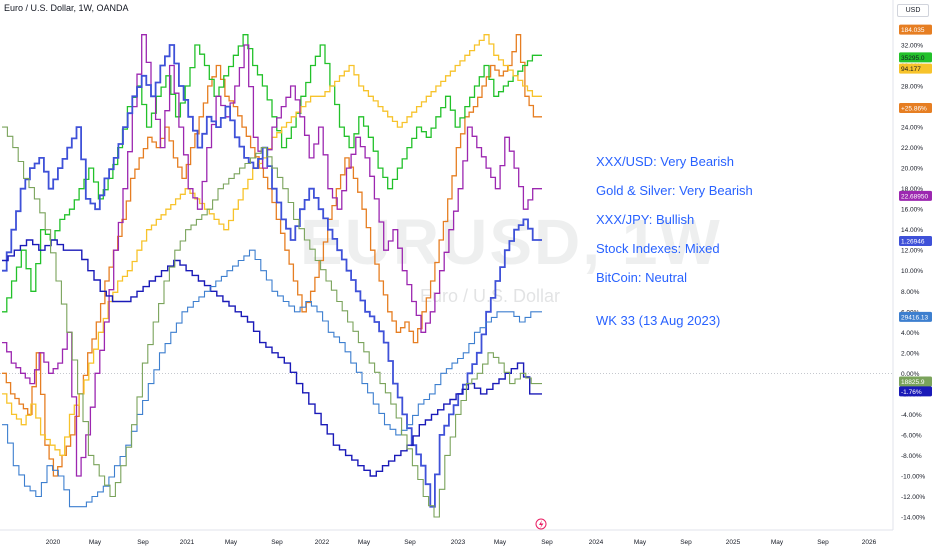 The height and width of the screenshot is (550, 932). I want to click on price-label: 1.26946, so click(915, 240).